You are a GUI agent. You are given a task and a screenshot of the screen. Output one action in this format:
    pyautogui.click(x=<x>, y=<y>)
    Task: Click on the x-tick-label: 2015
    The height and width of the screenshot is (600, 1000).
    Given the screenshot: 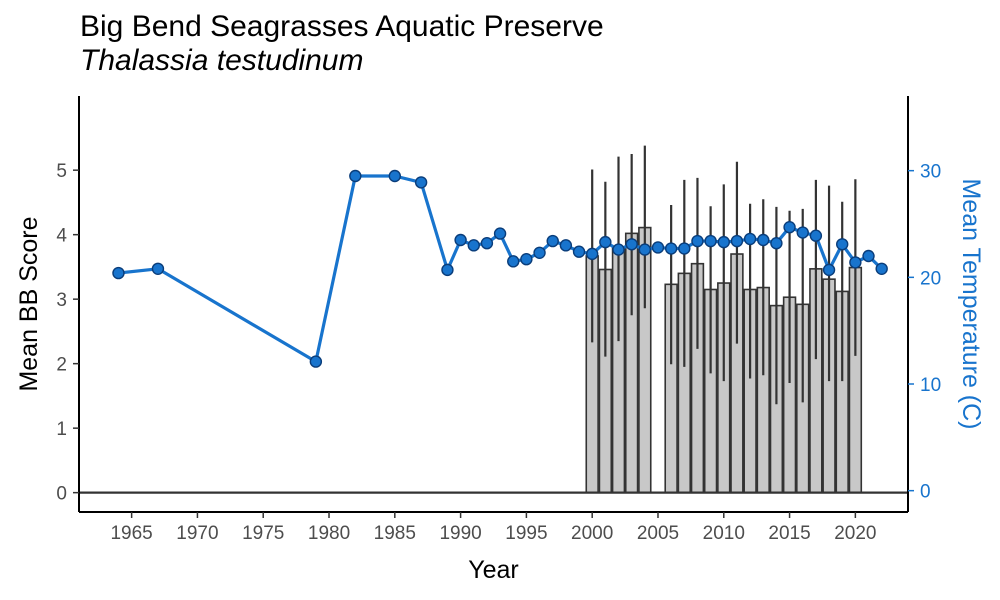 What is the action you would take?
    pyautogui.click(x=789, y=533)
    